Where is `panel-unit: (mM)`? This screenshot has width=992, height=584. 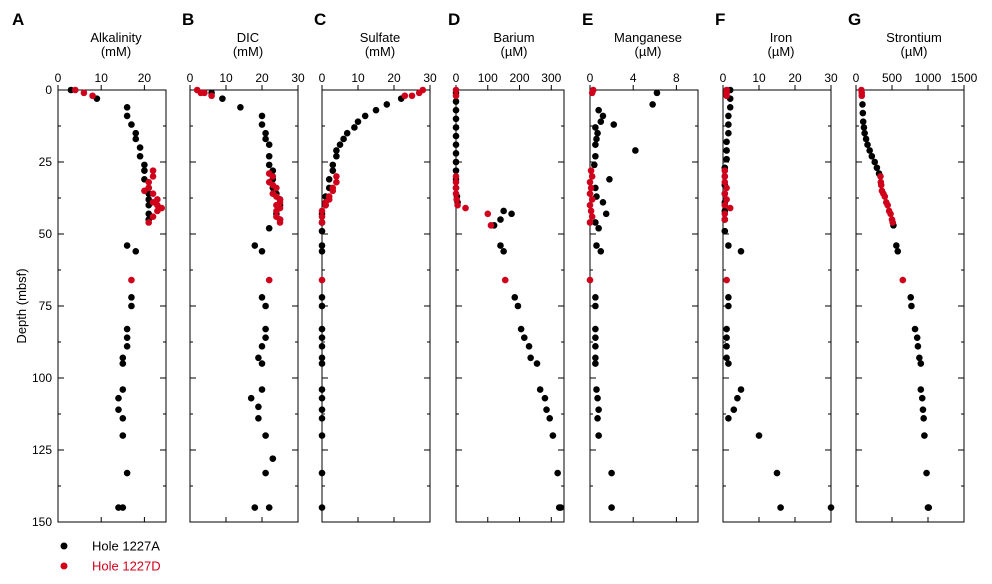
panel-unit: (mM) is located at coordinates (248, 51).